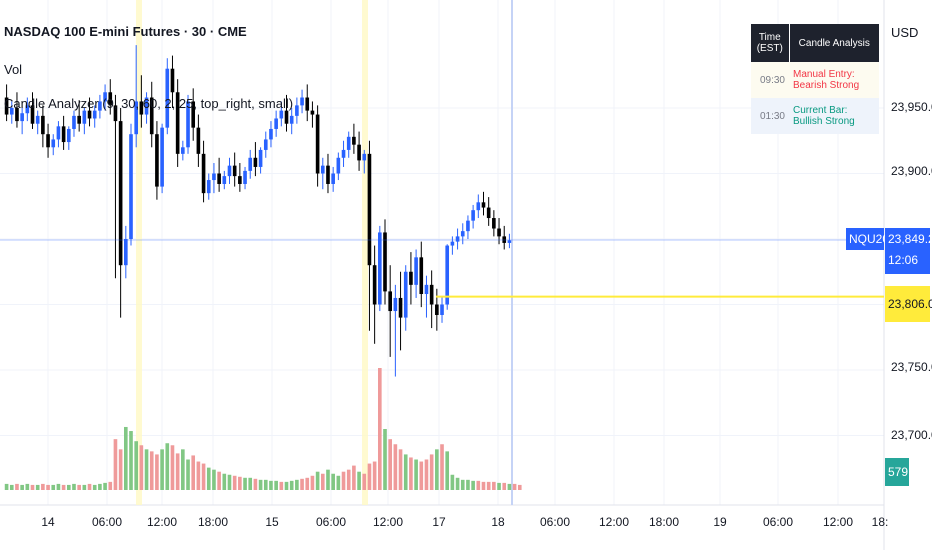 The width and height of the screenshot is (932, 550). Describe the element at coordinates (897, 472) in the screenshot. I see `volume-value-badge: 579` at that location.